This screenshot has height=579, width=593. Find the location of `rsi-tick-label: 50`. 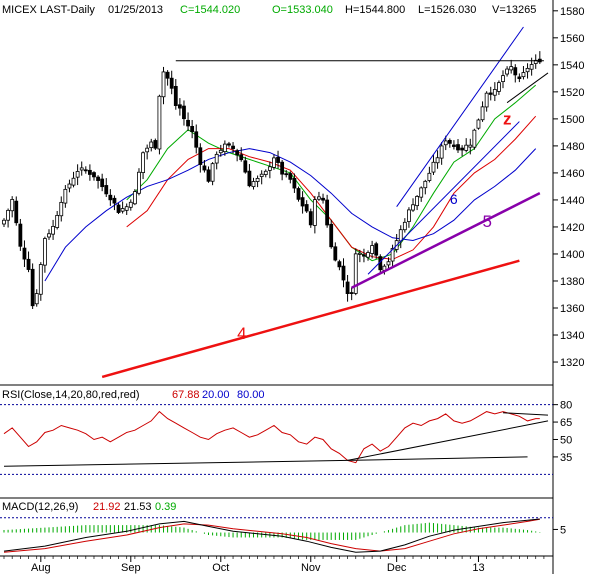

rsi-tick-label: 50 is located at coordinates (566, 440).